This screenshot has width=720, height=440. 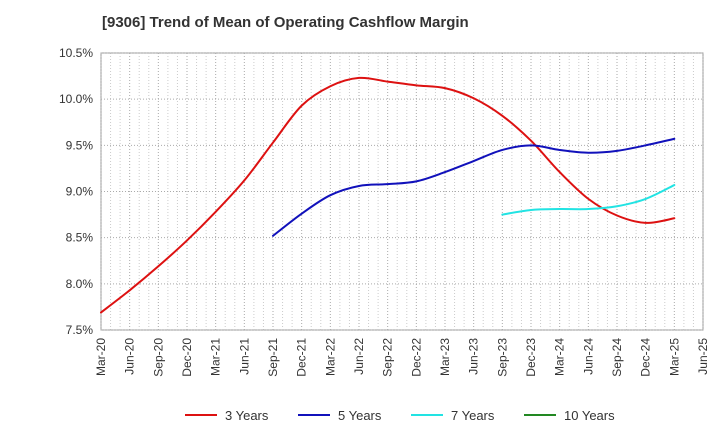 What do you see at coordinates (330, 357) in the screenshot?
I see `x-tick-label: Mar-22` at bounding box center [330, 357].